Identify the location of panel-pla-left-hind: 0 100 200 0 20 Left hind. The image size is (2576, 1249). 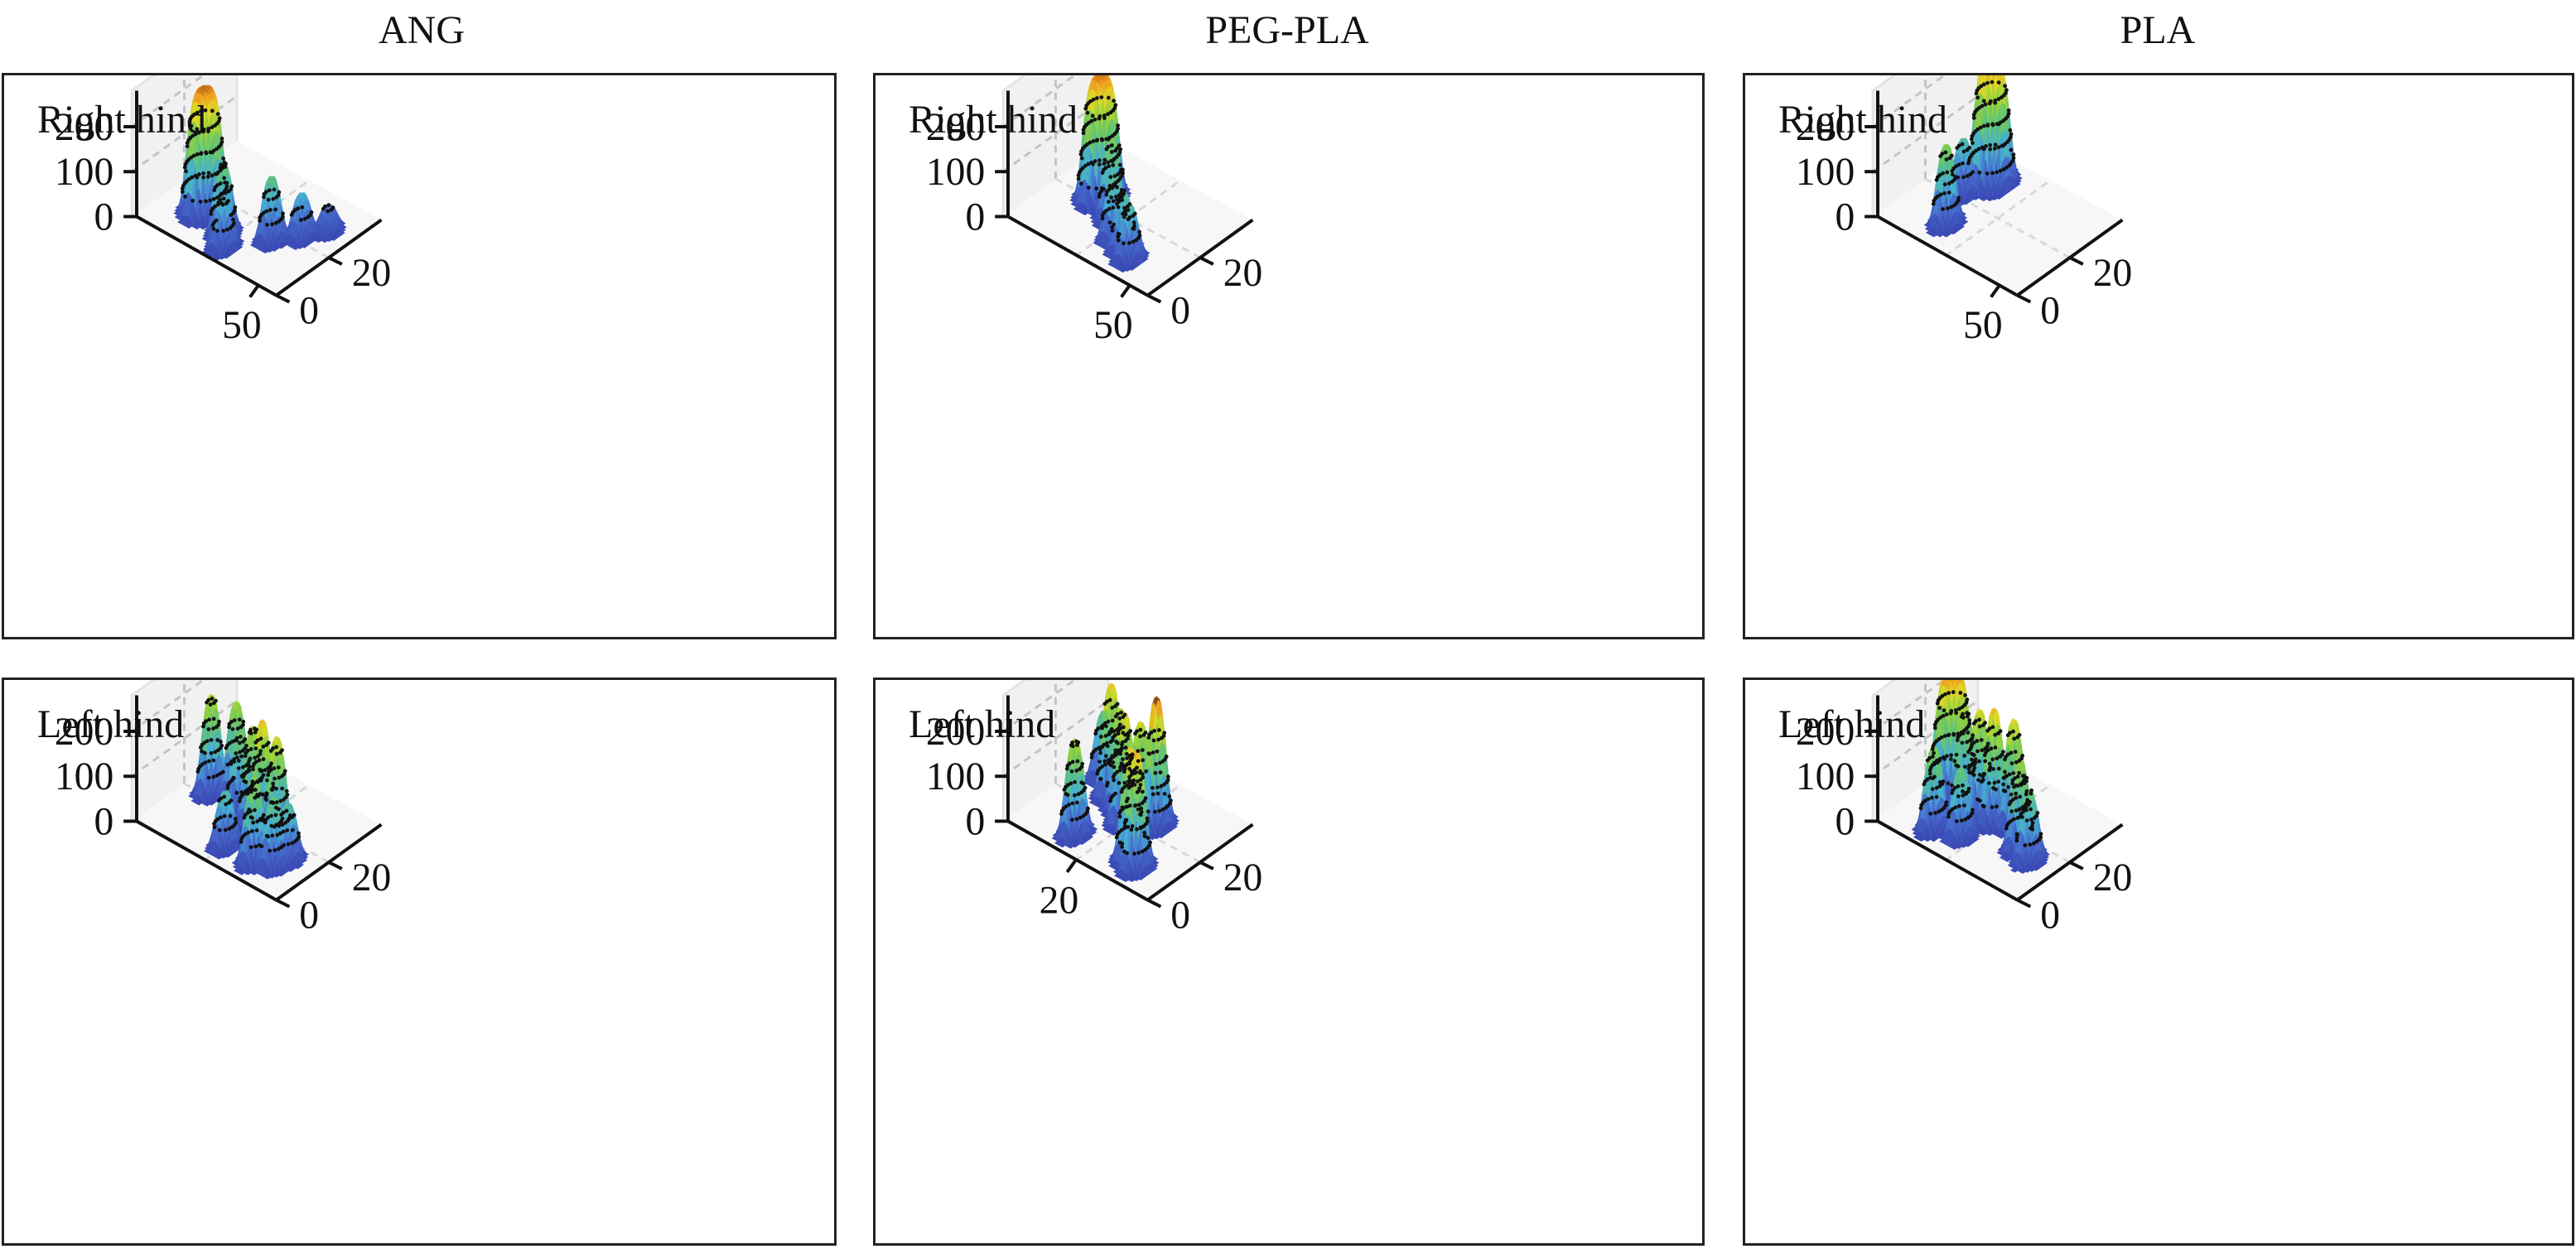
(2158, 962).